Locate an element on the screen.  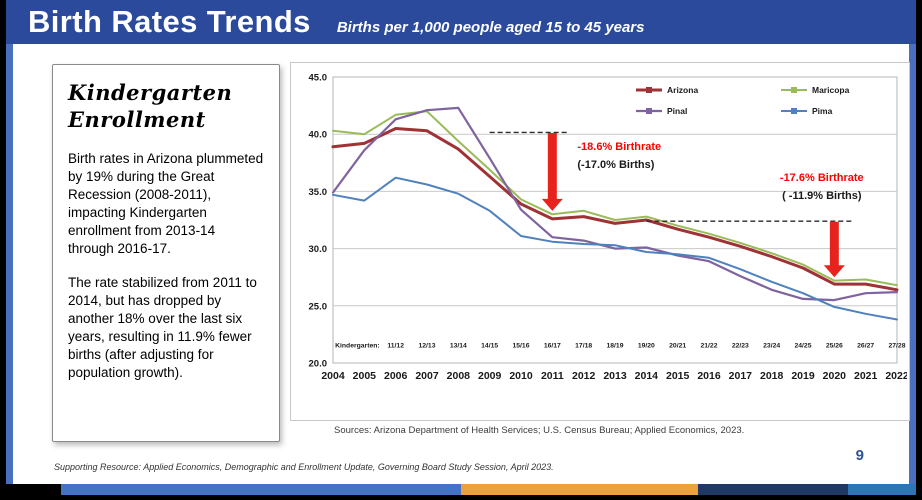
y-tick-label: 40.0 is located at coordinates (318, 135).